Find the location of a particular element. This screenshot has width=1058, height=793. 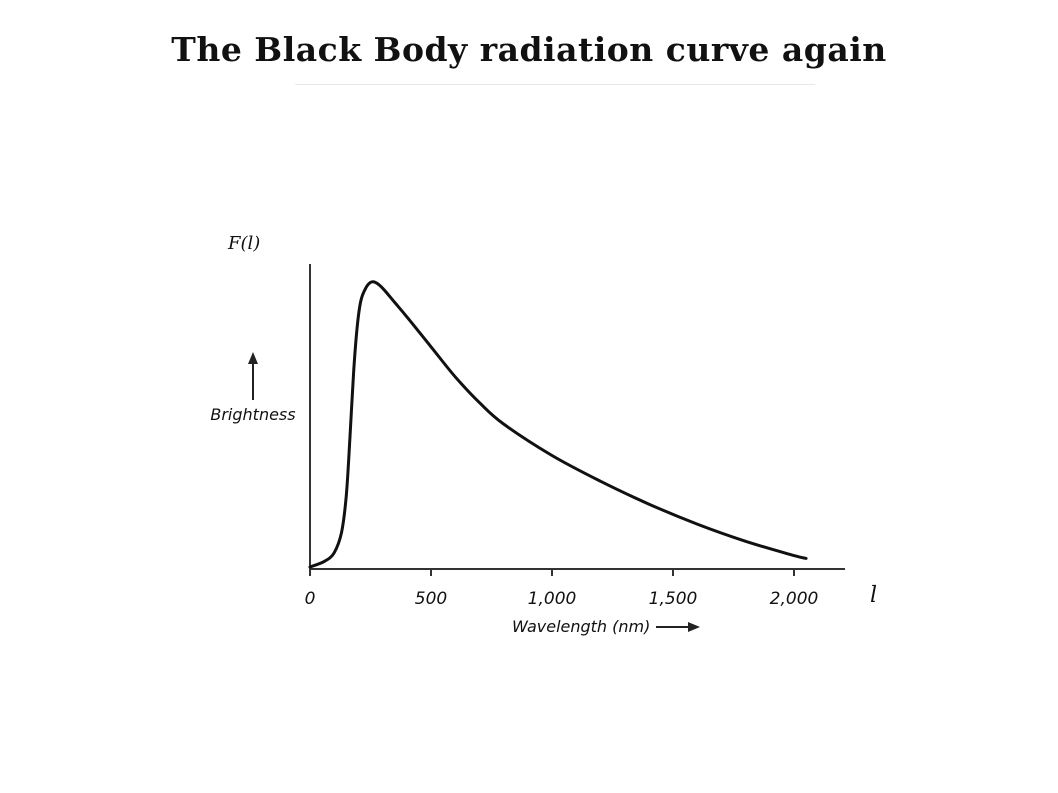

title-divider is located at coordinates (555, 84).